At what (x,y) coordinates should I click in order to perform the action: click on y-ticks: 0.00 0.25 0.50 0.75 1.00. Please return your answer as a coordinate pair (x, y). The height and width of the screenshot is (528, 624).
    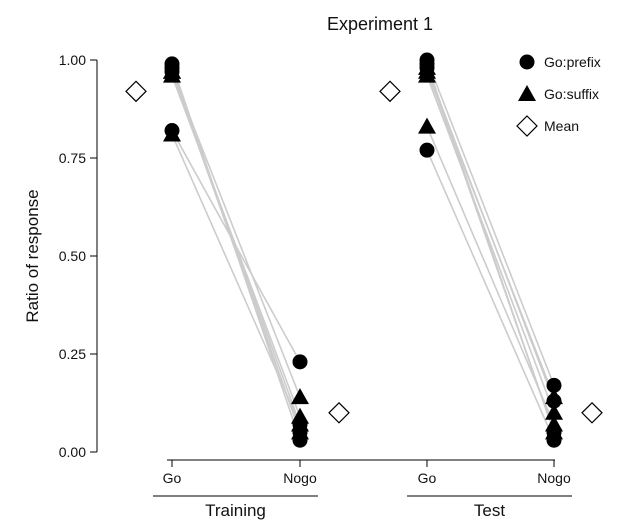
    Looking at the image, I should click on (78, 256).